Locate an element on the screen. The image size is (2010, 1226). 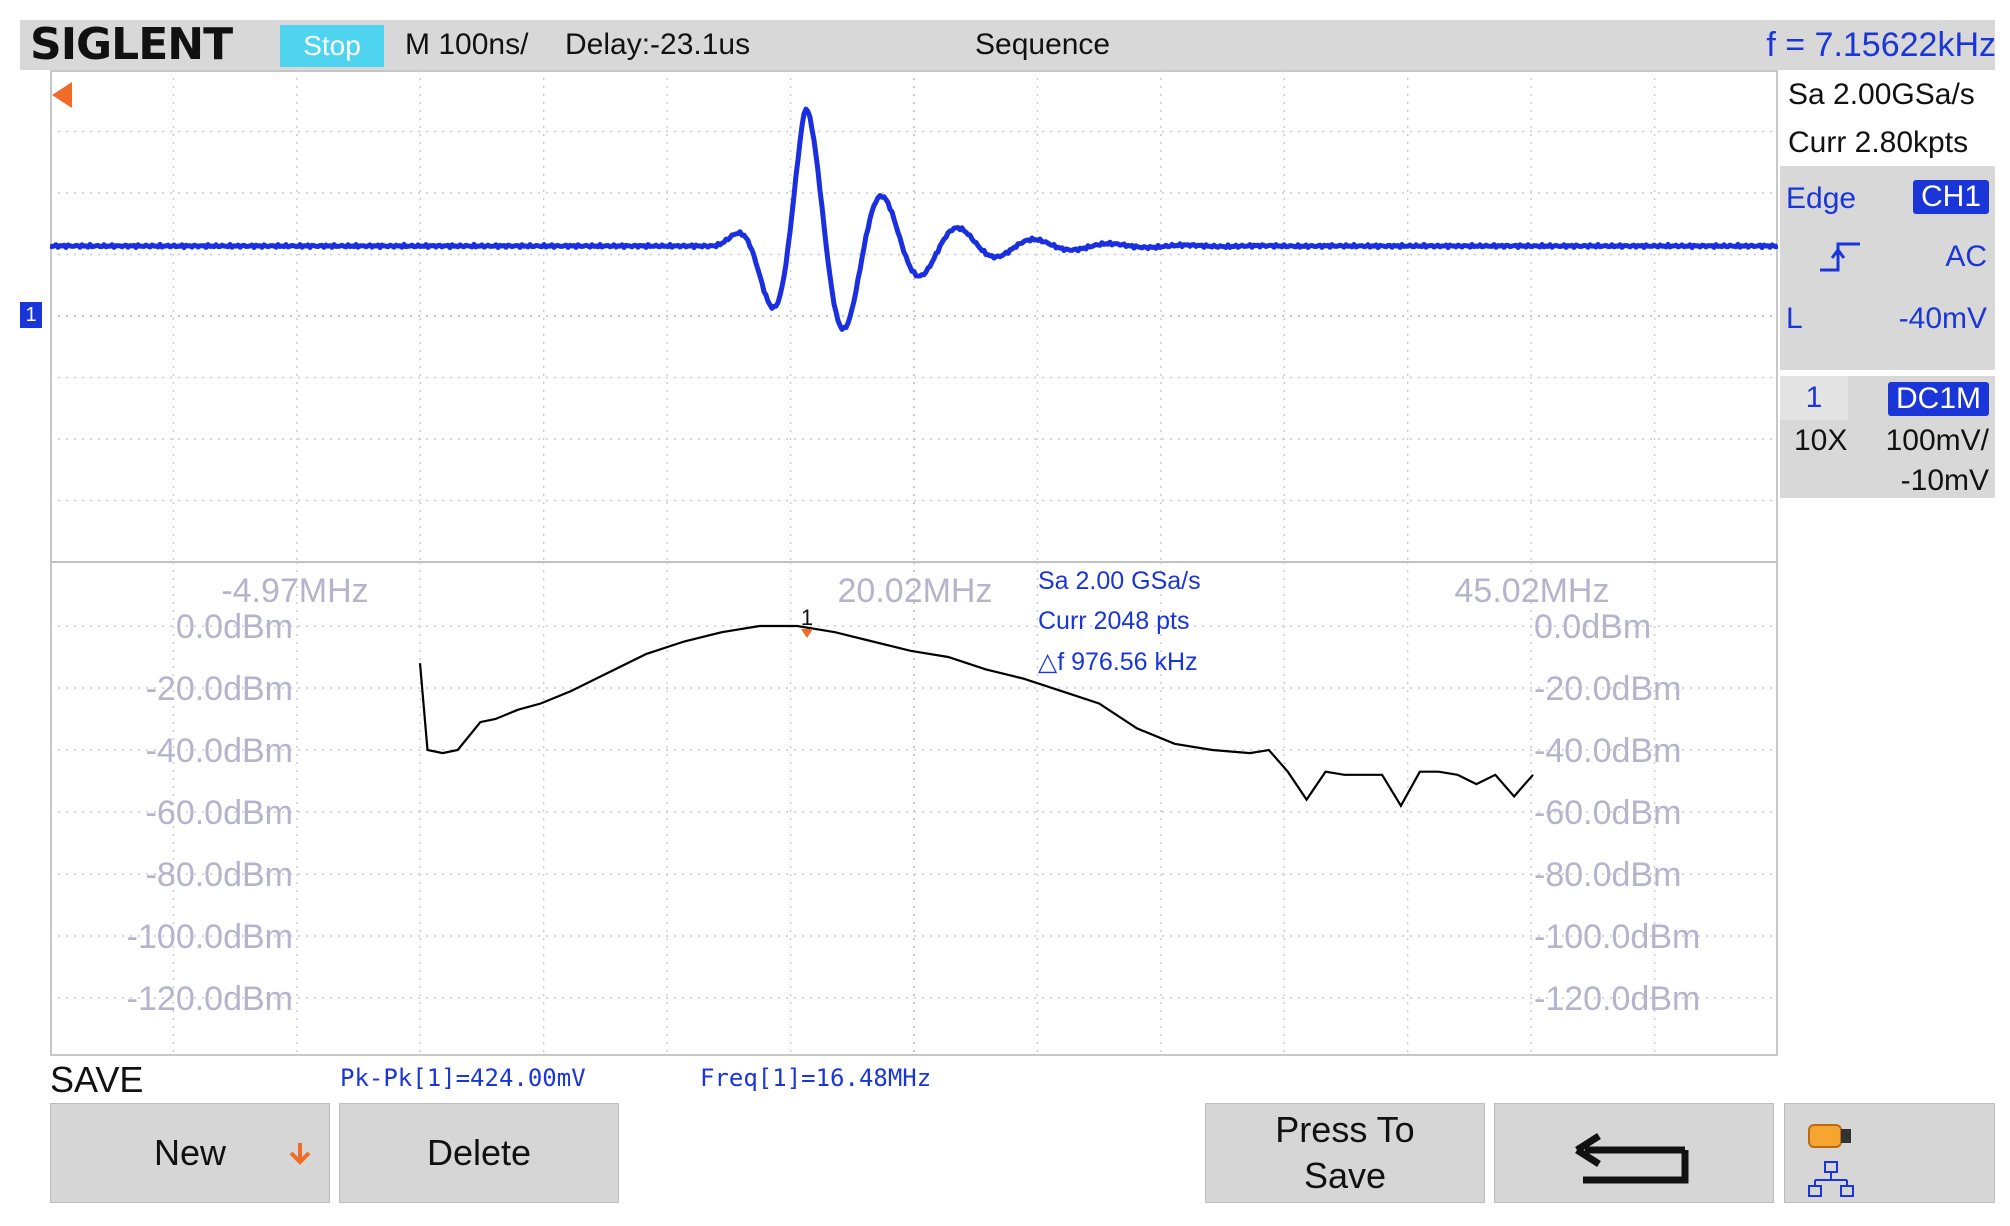
fft-peak-marker: 1 is located at coordinates (807, 621).